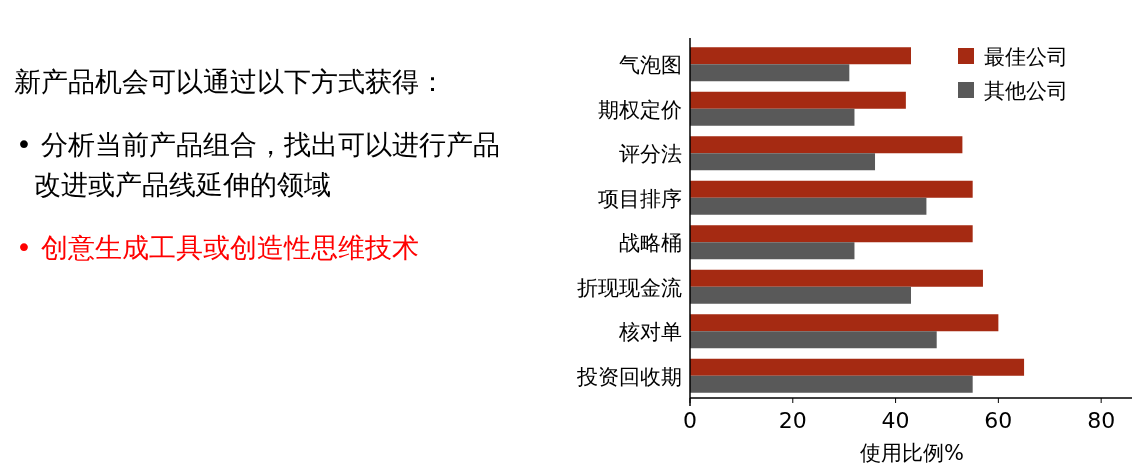 The height and width of the screenshot is (470, 1147). Describe the element at coordinates (792, 420) in the screenshot. I see `x-tick-label: 20` at that location.